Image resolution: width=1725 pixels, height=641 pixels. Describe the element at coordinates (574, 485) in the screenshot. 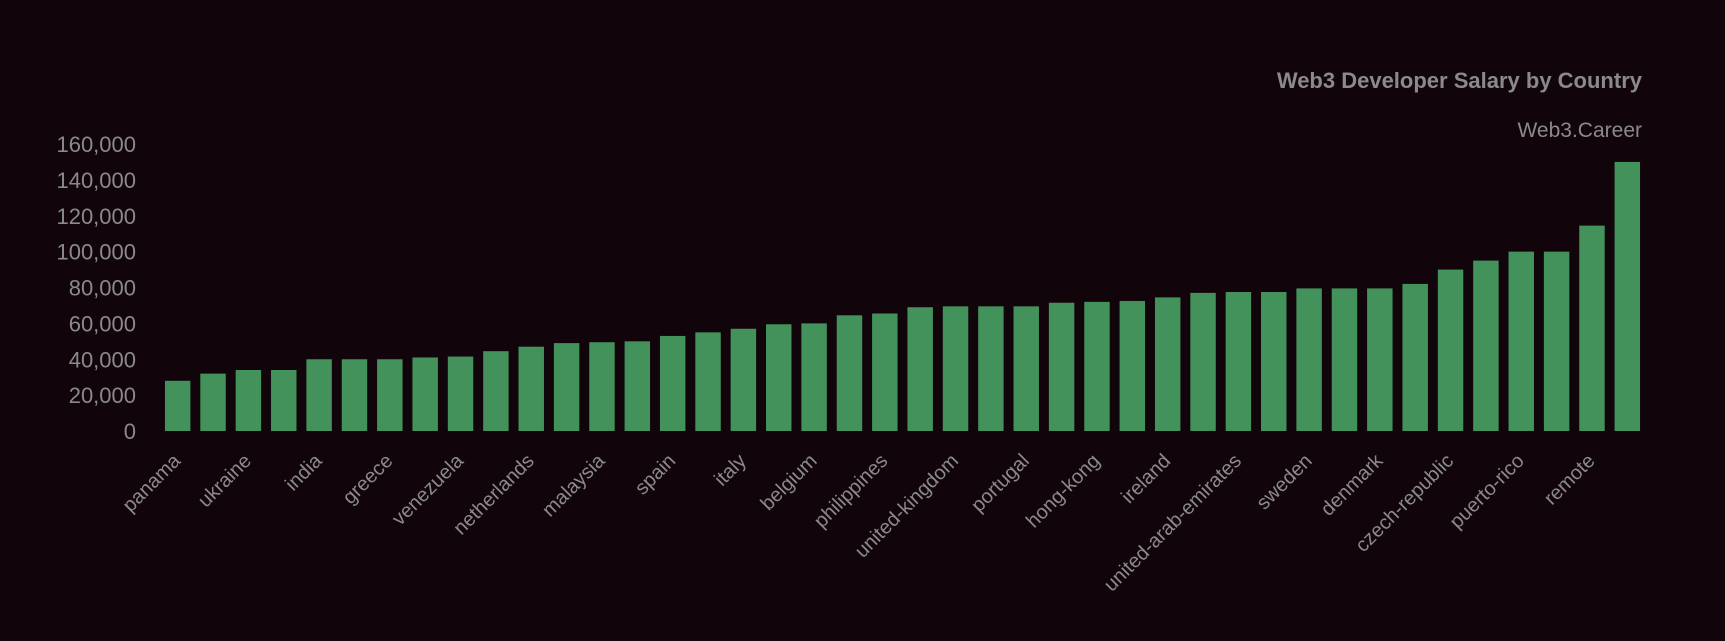

I see `x-tick-label: malaysia` at that location.